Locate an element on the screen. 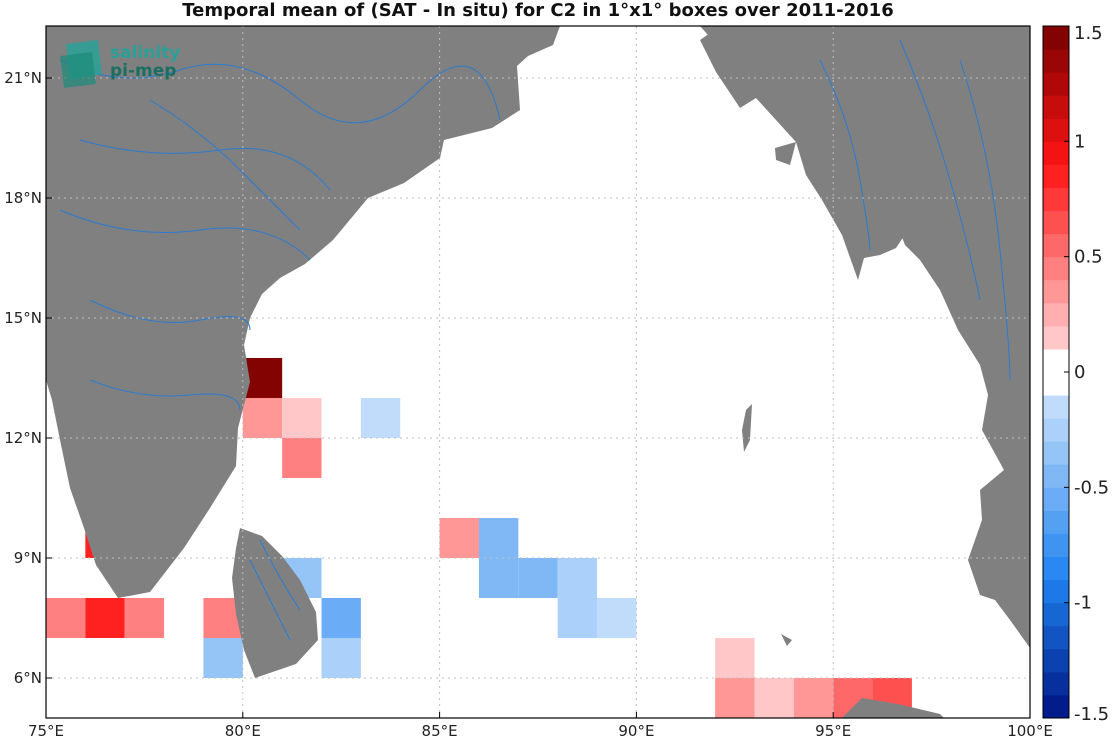 Image resolution: width=1113 pixels, height=740 pixels. colorbar-tick-label: 1.5 is located at coordinates (1088, 33).